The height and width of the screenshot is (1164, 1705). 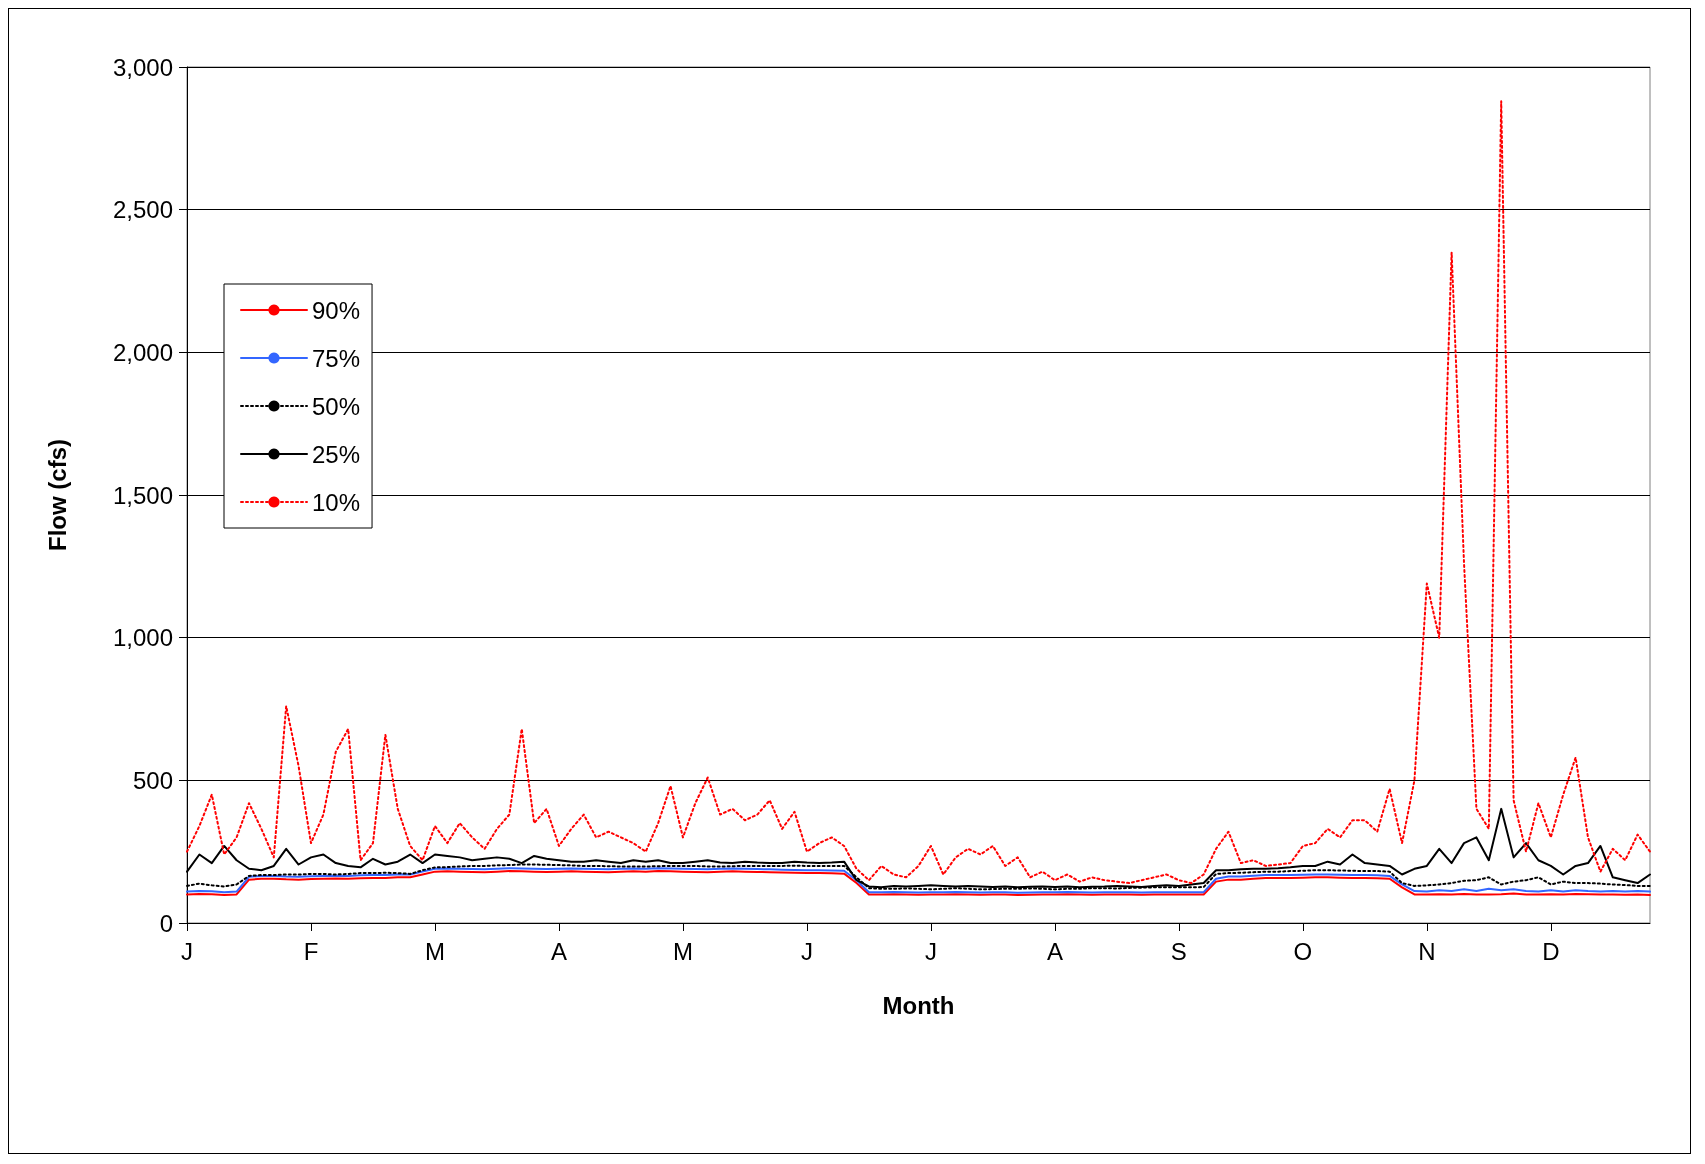 I want to click on x-tick-label: F, so click(x=311, y=951).